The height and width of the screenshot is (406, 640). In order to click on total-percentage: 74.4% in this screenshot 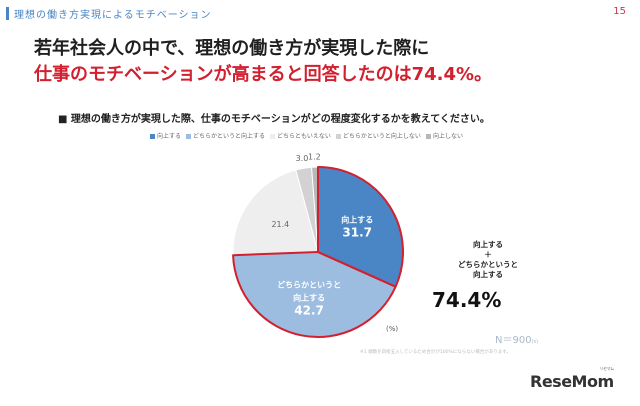, I will do `click(467, 300)`.